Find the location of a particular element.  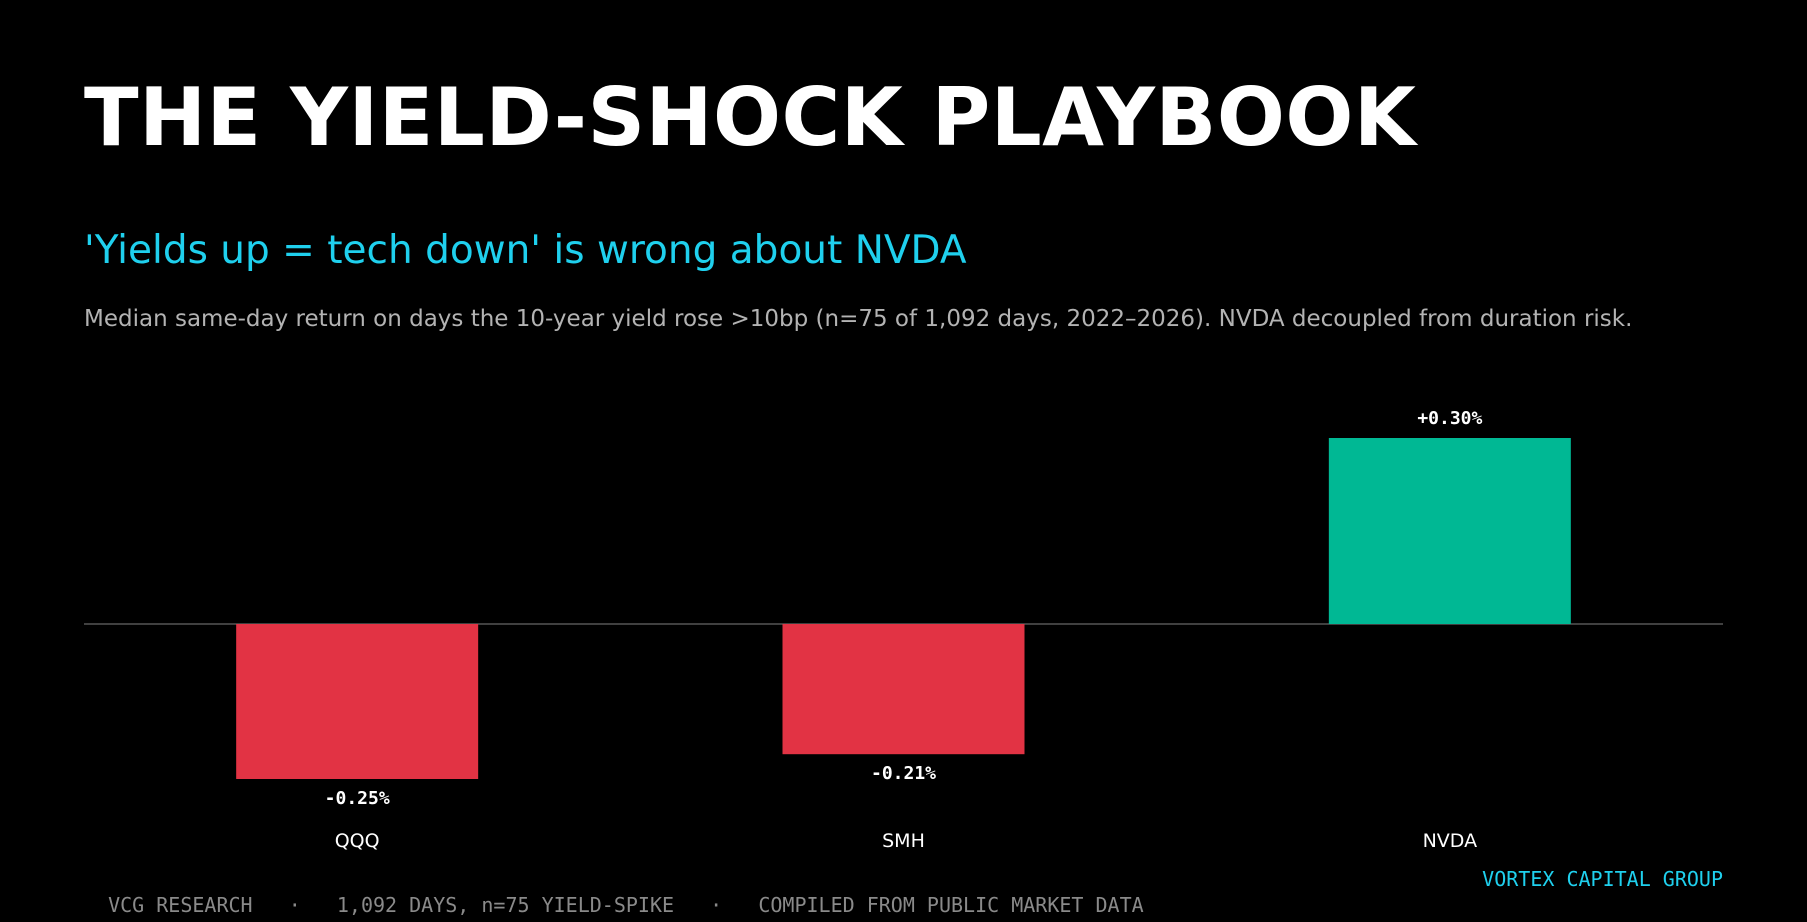

footer-separator is located at coordinates (271, 905).